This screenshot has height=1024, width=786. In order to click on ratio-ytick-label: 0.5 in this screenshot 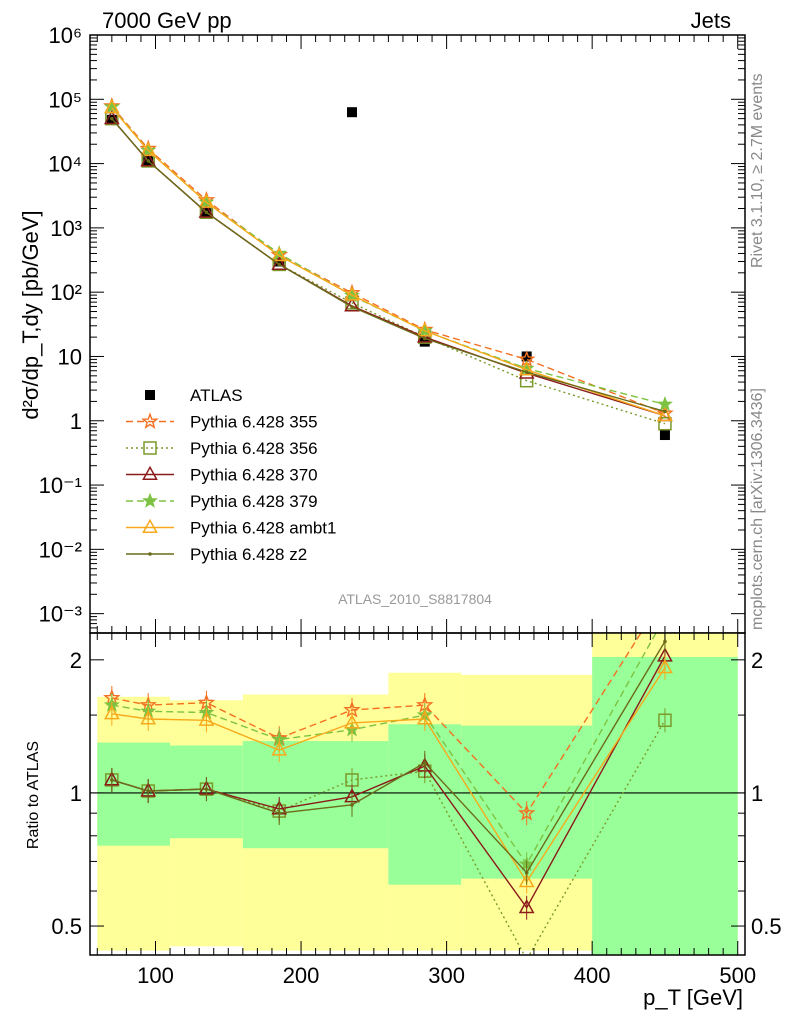, I will do `click(66, 926)`.